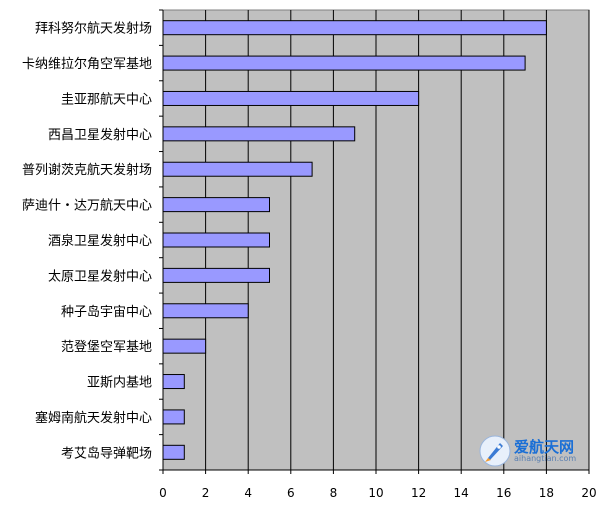  I want to click on x-tick-label: 18, so click(546, 493).